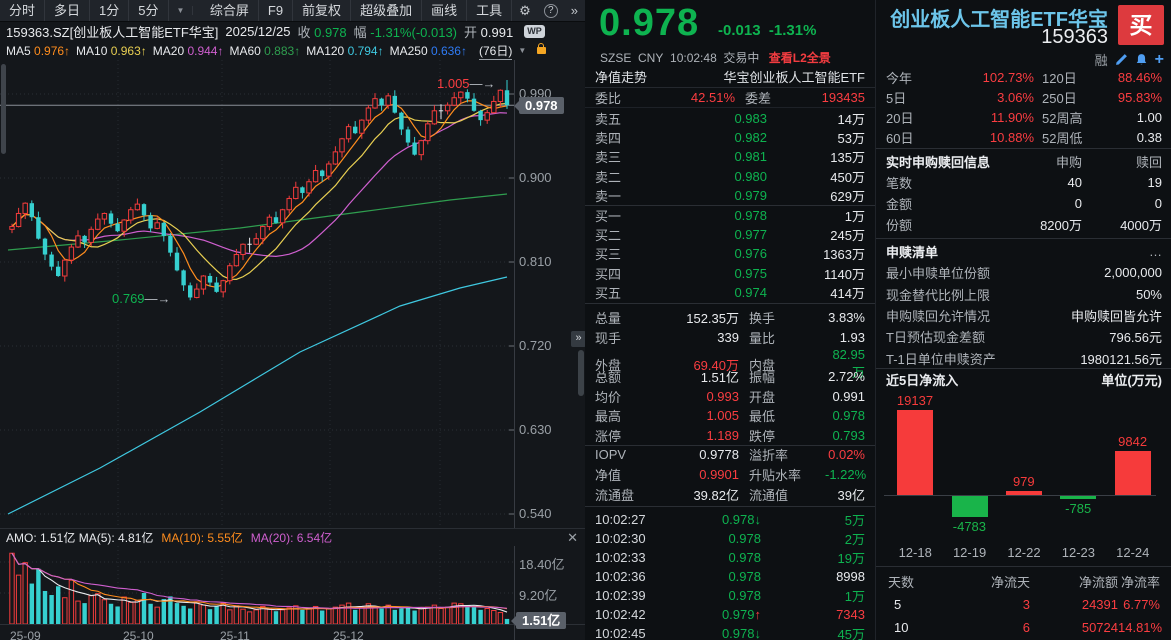  What do you see at coordinates (345, 50) in the screenshot?
I see `ma-item-MA120: MA120 0.794↑` at bounding box center [345, 50].